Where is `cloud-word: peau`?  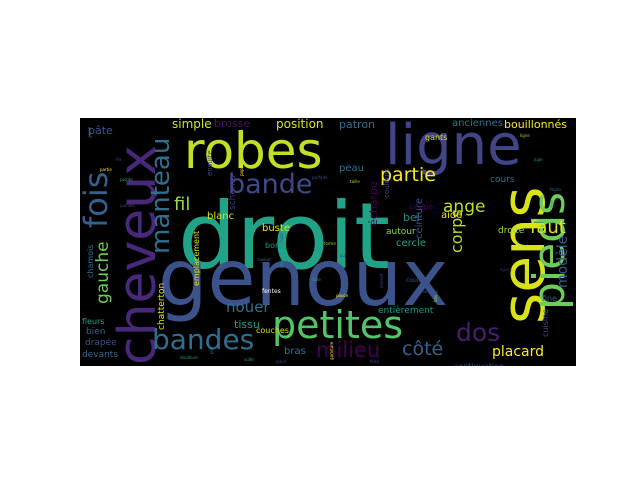
cloud-word: peau is located at coordinates (351, 168).